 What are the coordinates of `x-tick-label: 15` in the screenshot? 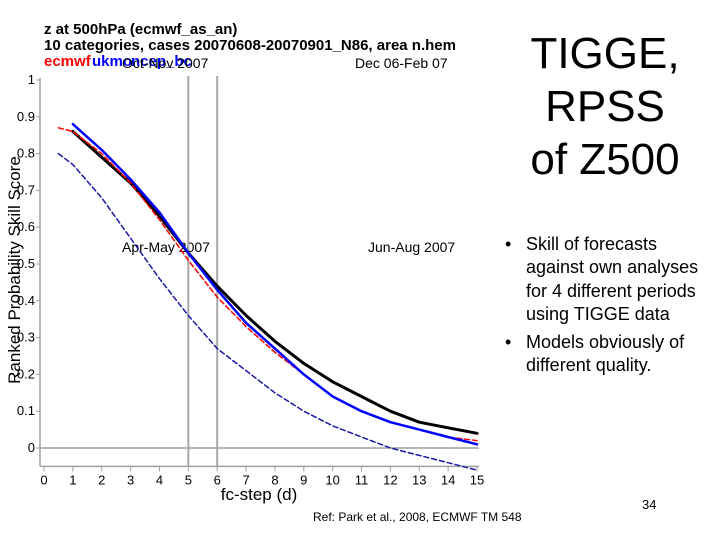 It's located at (477, 479).